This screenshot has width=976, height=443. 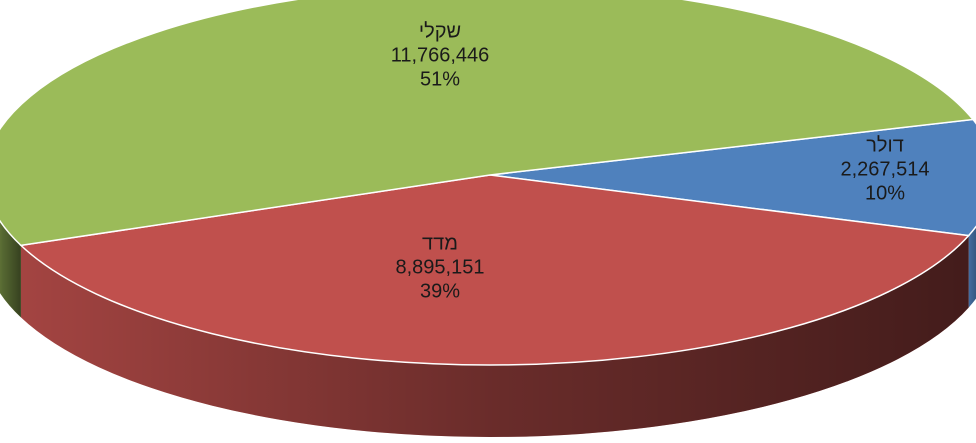 I want to click on slice-percent: 10%, so click(x=885, y=193).